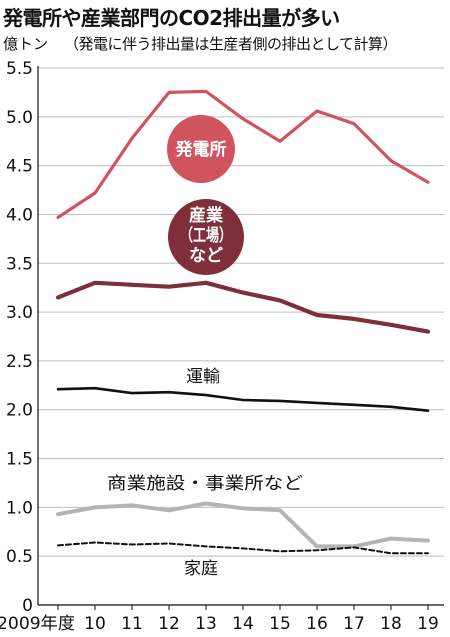 Image resolution: width=450 pixels, height=637 pixels. What do you see at coordinates (317, 624) in the screenshot?
I see `x-tick-label: 16` at bounding box center [317, 624].